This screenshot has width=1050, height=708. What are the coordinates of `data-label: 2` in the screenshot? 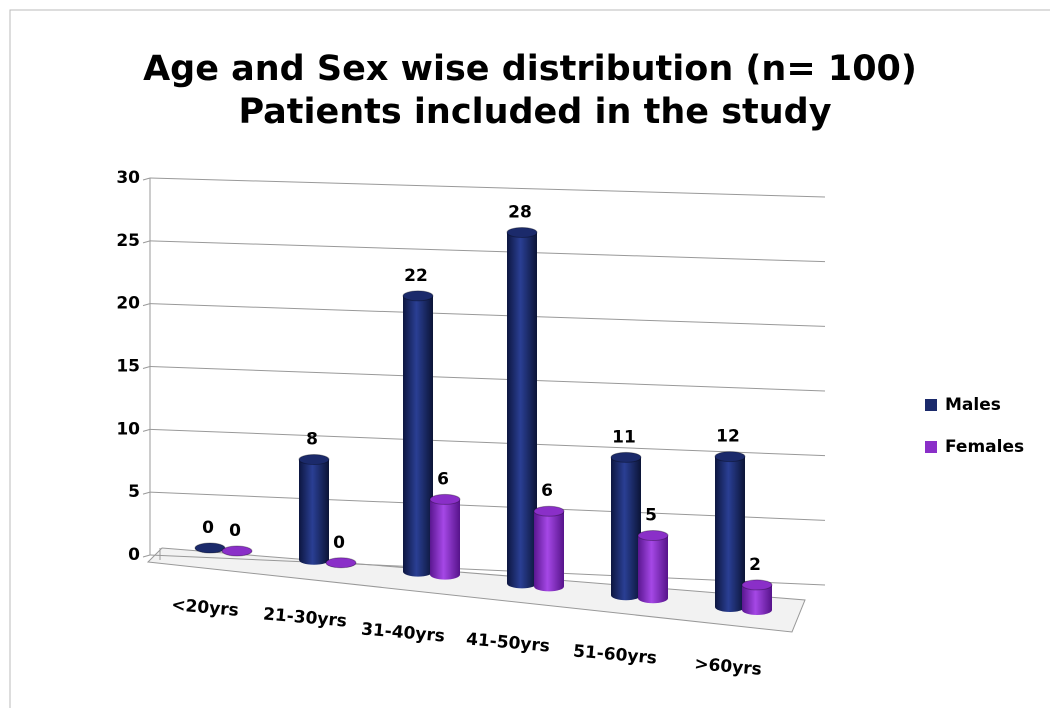 It's located at (755, 565).